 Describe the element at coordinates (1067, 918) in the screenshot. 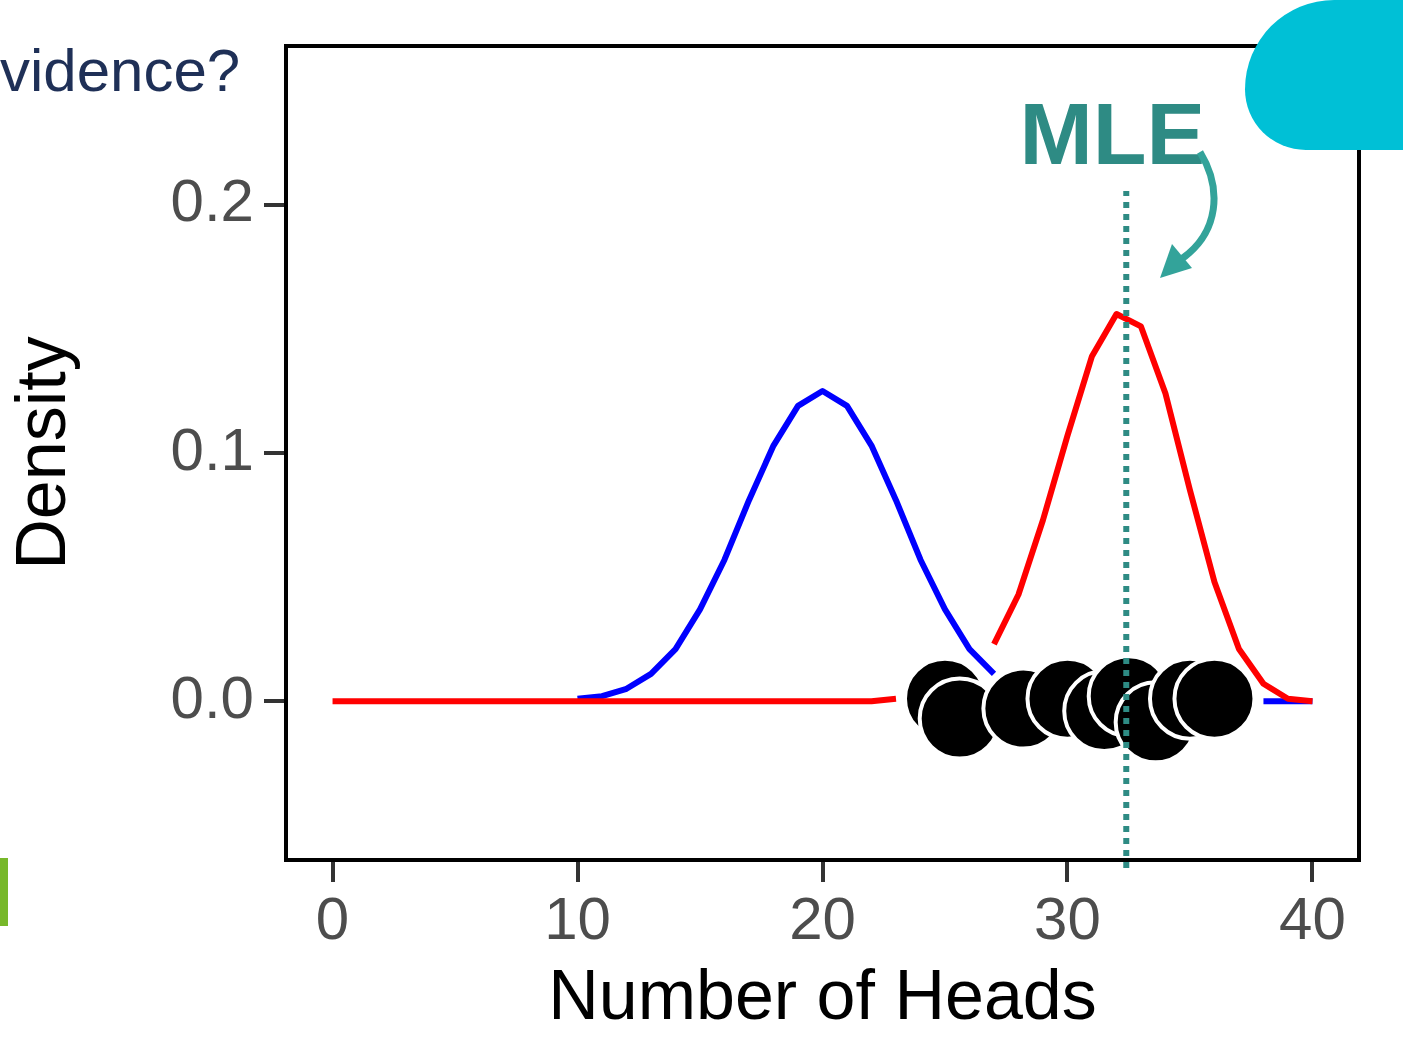

I see `x-tick-label: 30` at that location.